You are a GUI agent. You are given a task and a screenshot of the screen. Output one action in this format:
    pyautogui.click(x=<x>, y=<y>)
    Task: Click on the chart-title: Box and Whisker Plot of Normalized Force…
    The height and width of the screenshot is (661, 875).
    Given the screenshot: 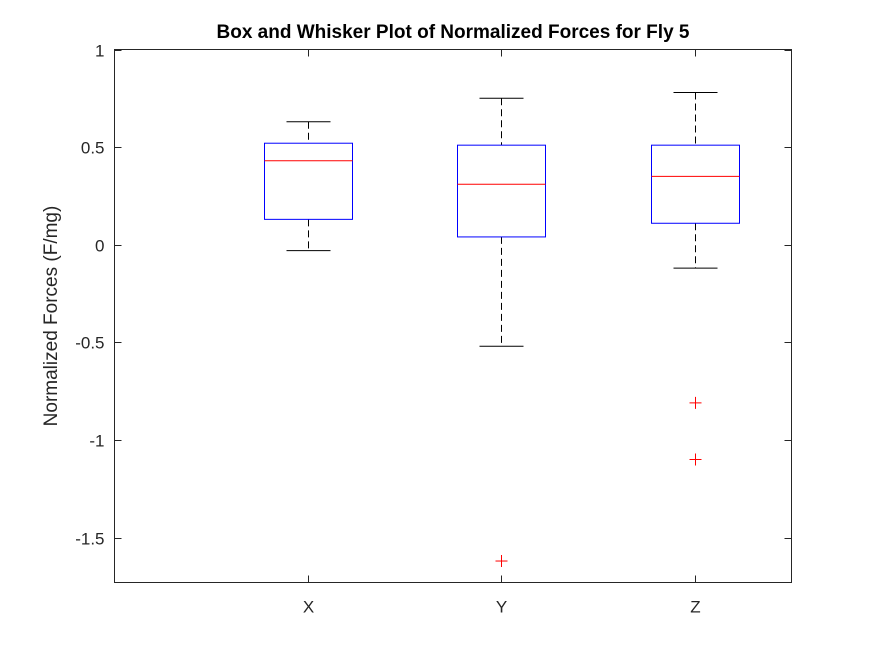 What is the action you would take?
    pyautogui.click(x=453, y=32)
    